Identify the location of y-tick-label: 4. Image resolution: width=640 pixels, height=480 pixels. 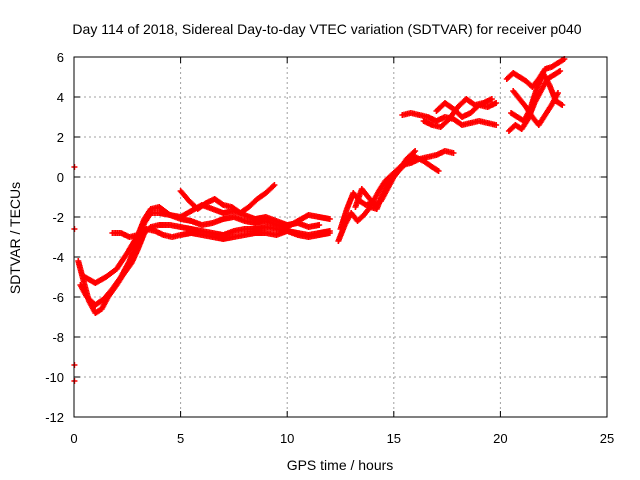
(60, 97).